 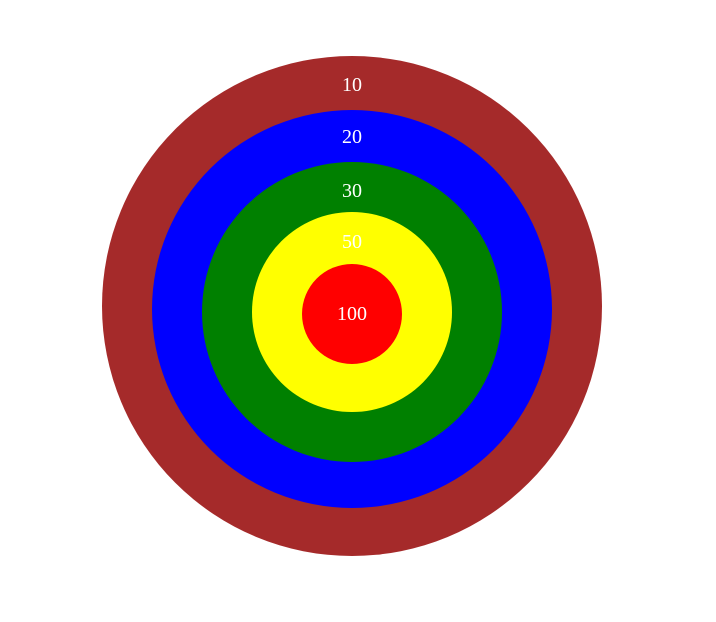 I want to click on ring-30-label: 30, so click(x=352, y=191).